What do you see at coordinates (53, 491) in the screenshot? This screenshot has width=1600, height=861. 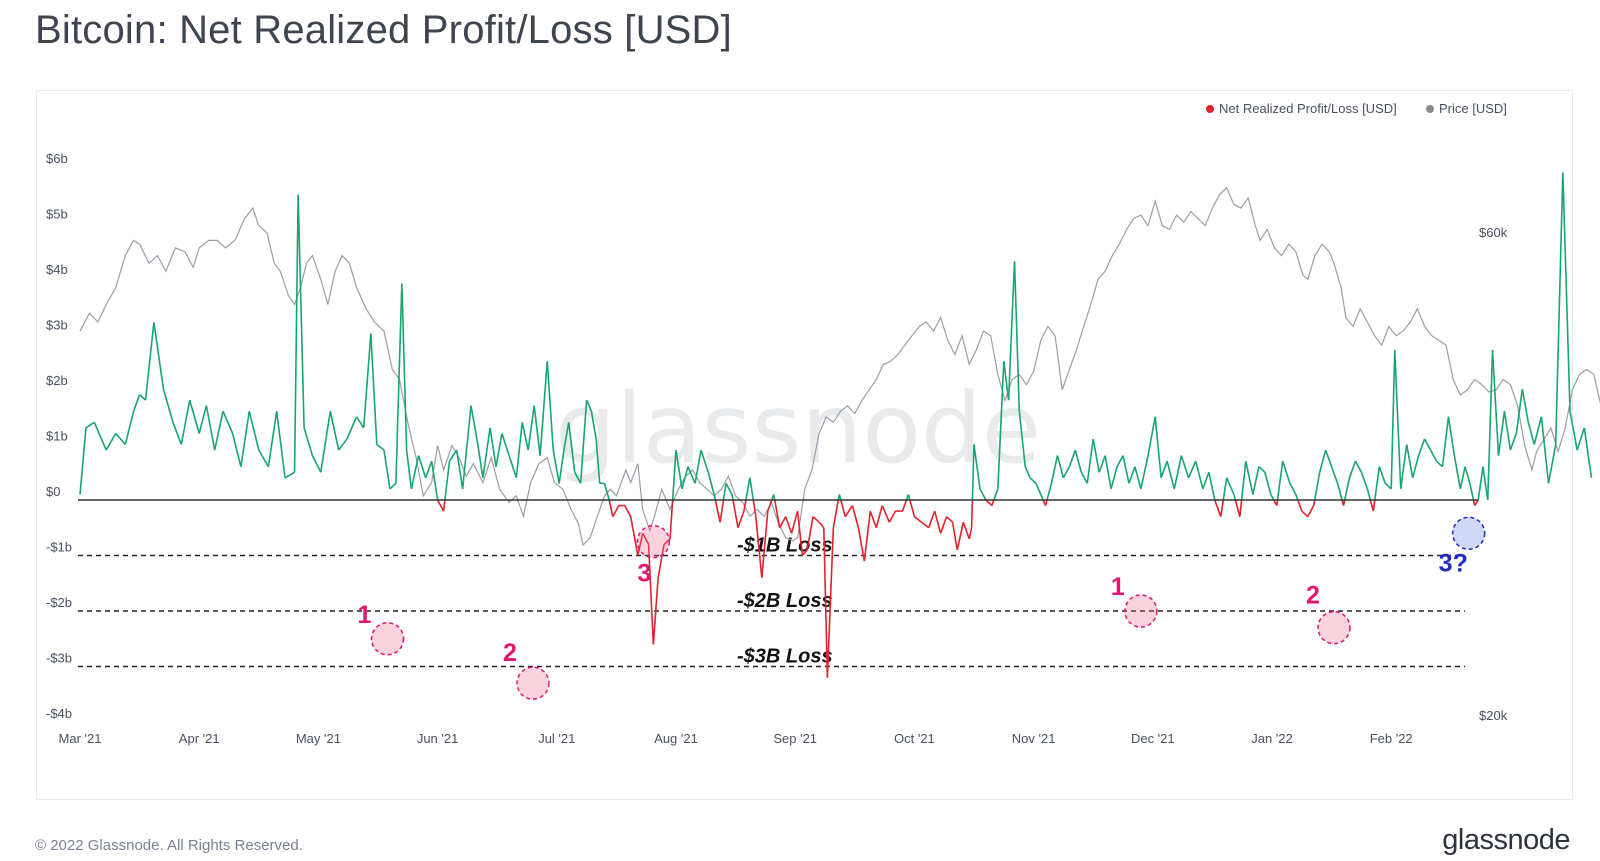 I see `y-tick-label: $0` at bounding box center [53, 491].